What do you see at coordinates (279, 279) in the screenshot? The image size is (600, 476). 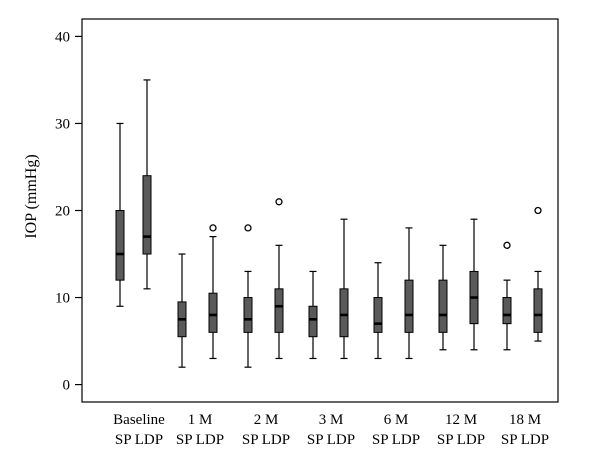 I see `box-2m-ldp` at bounding box center [279, 279].